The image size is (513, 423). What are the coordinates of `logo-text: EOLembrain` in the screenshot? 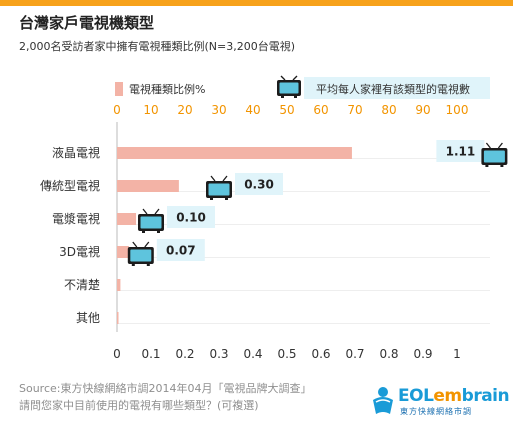 It's located at (454, 396).